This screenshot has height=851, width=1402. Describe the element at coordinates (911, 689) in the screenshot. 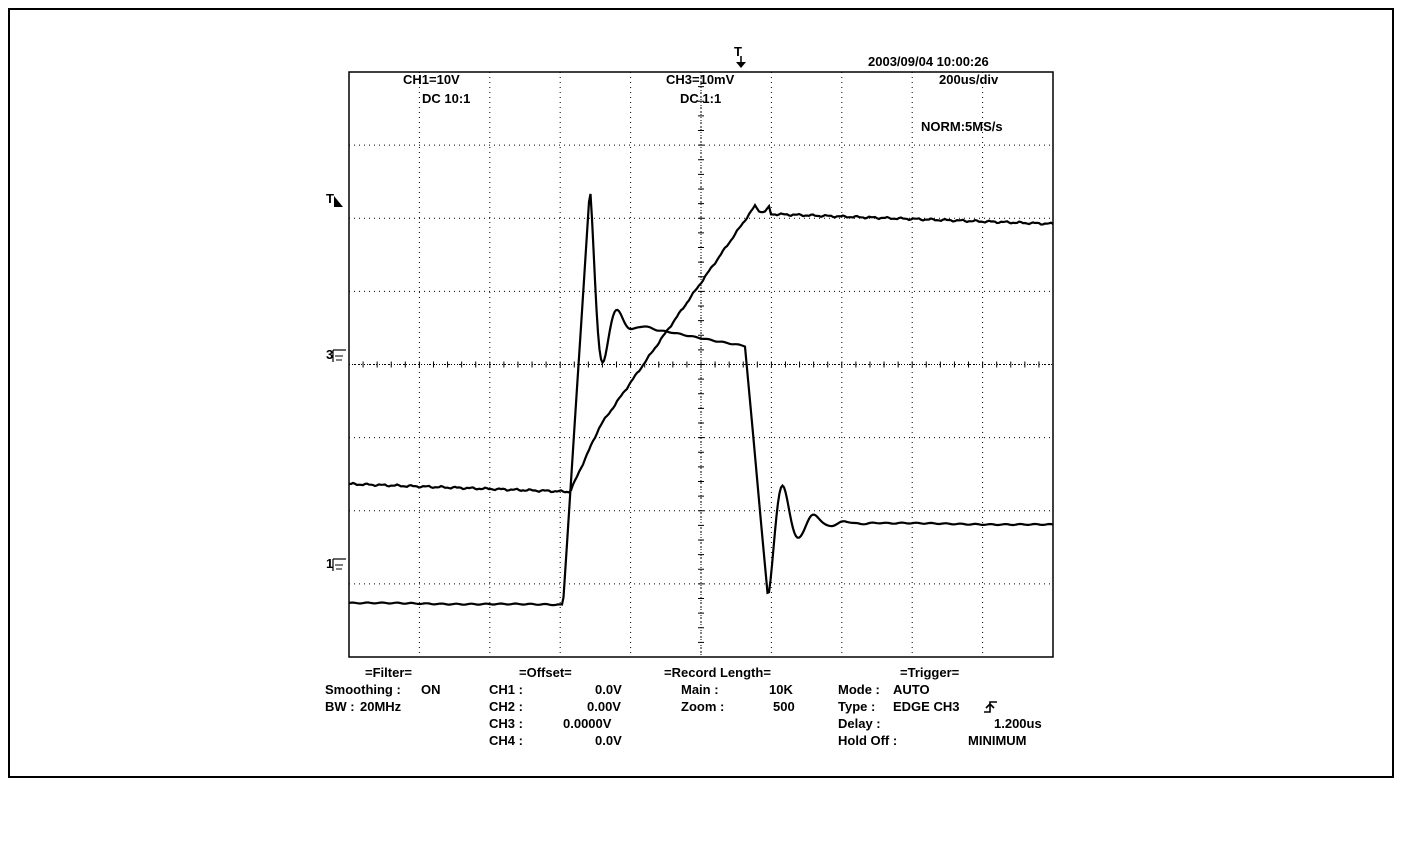

I see `trigger-mode-value: AUTO` at that location.